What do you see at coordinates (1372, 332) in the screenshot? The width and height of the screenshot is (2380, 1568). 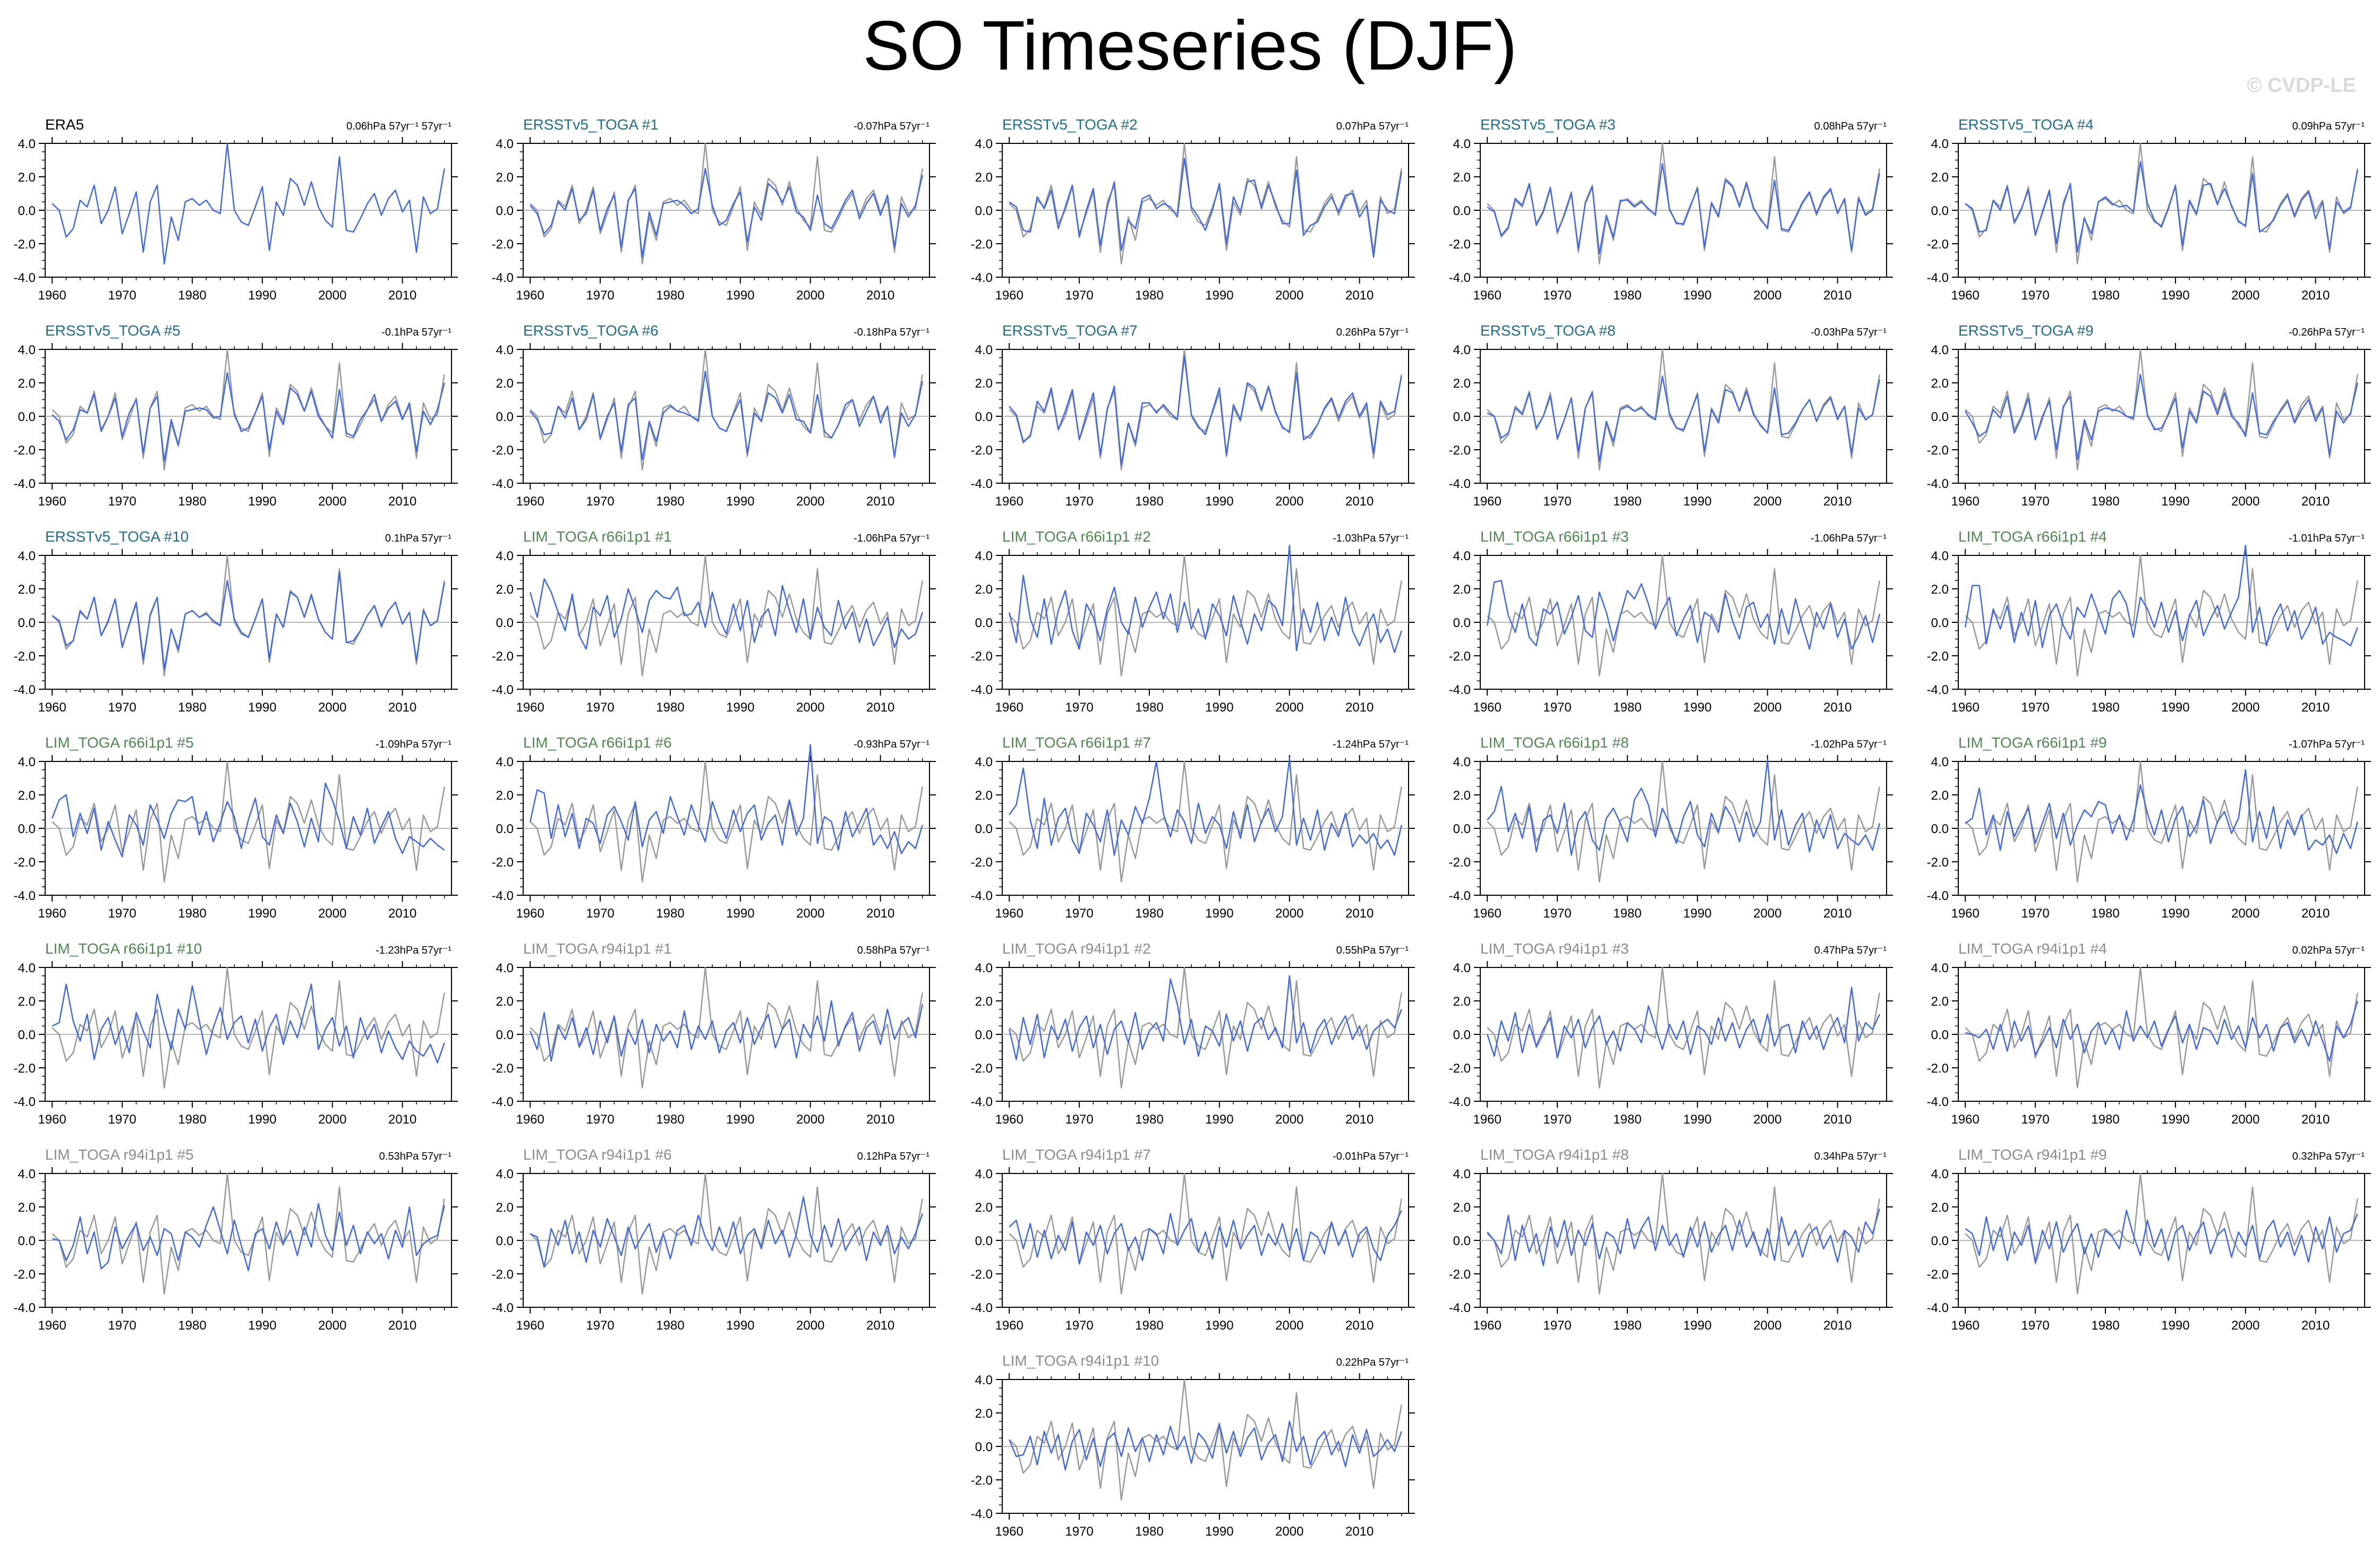 I see `trend-label: 0.26hPa 57yr⁻¹` at bounding box center [1372, 332].